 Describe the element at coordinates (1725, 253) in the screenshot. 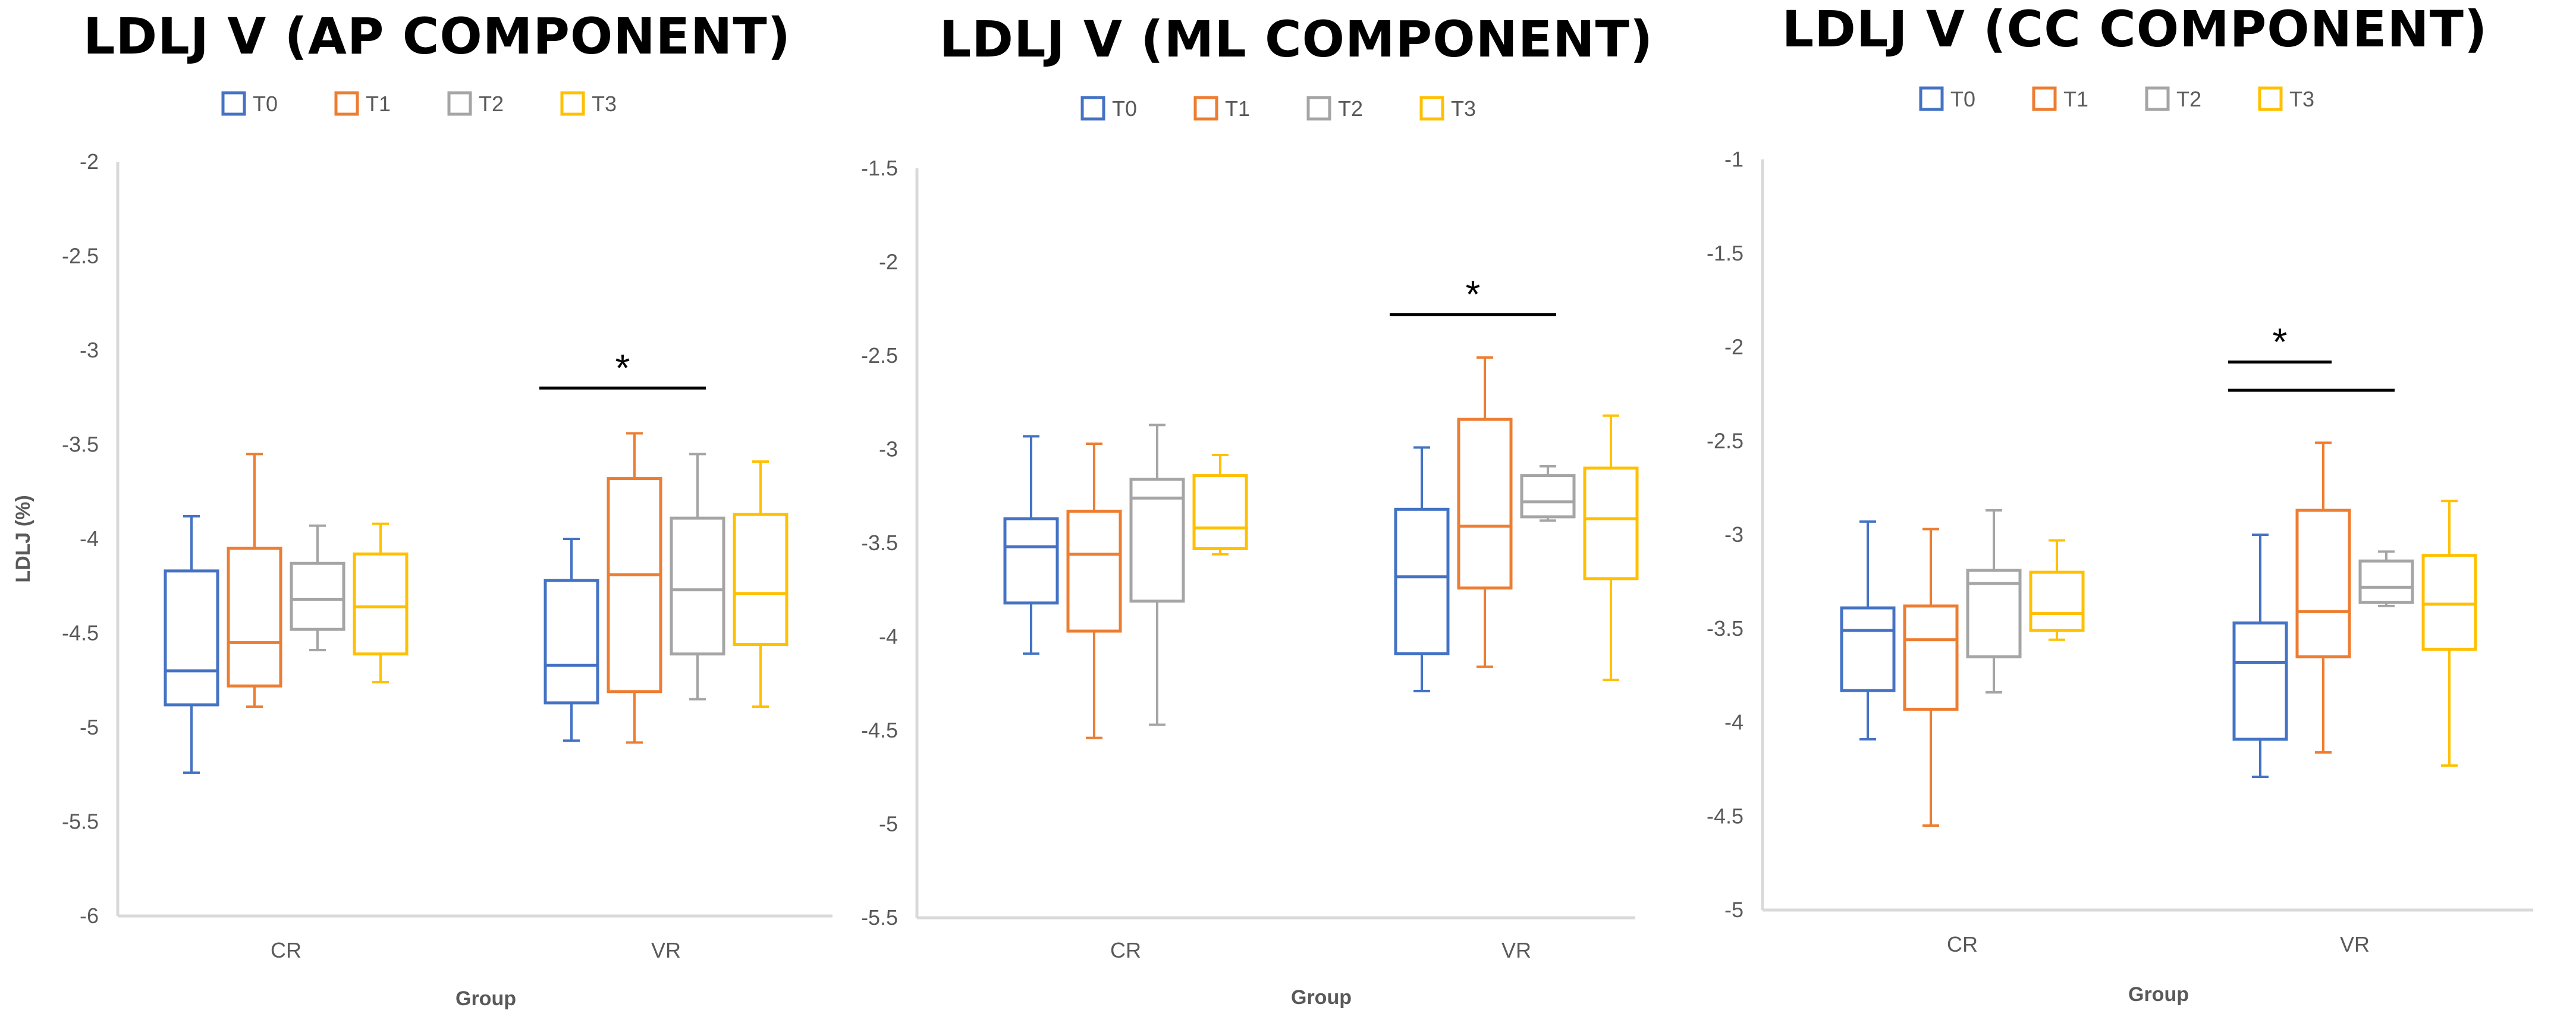

I see `y-tick-label: -1.5` at that location.